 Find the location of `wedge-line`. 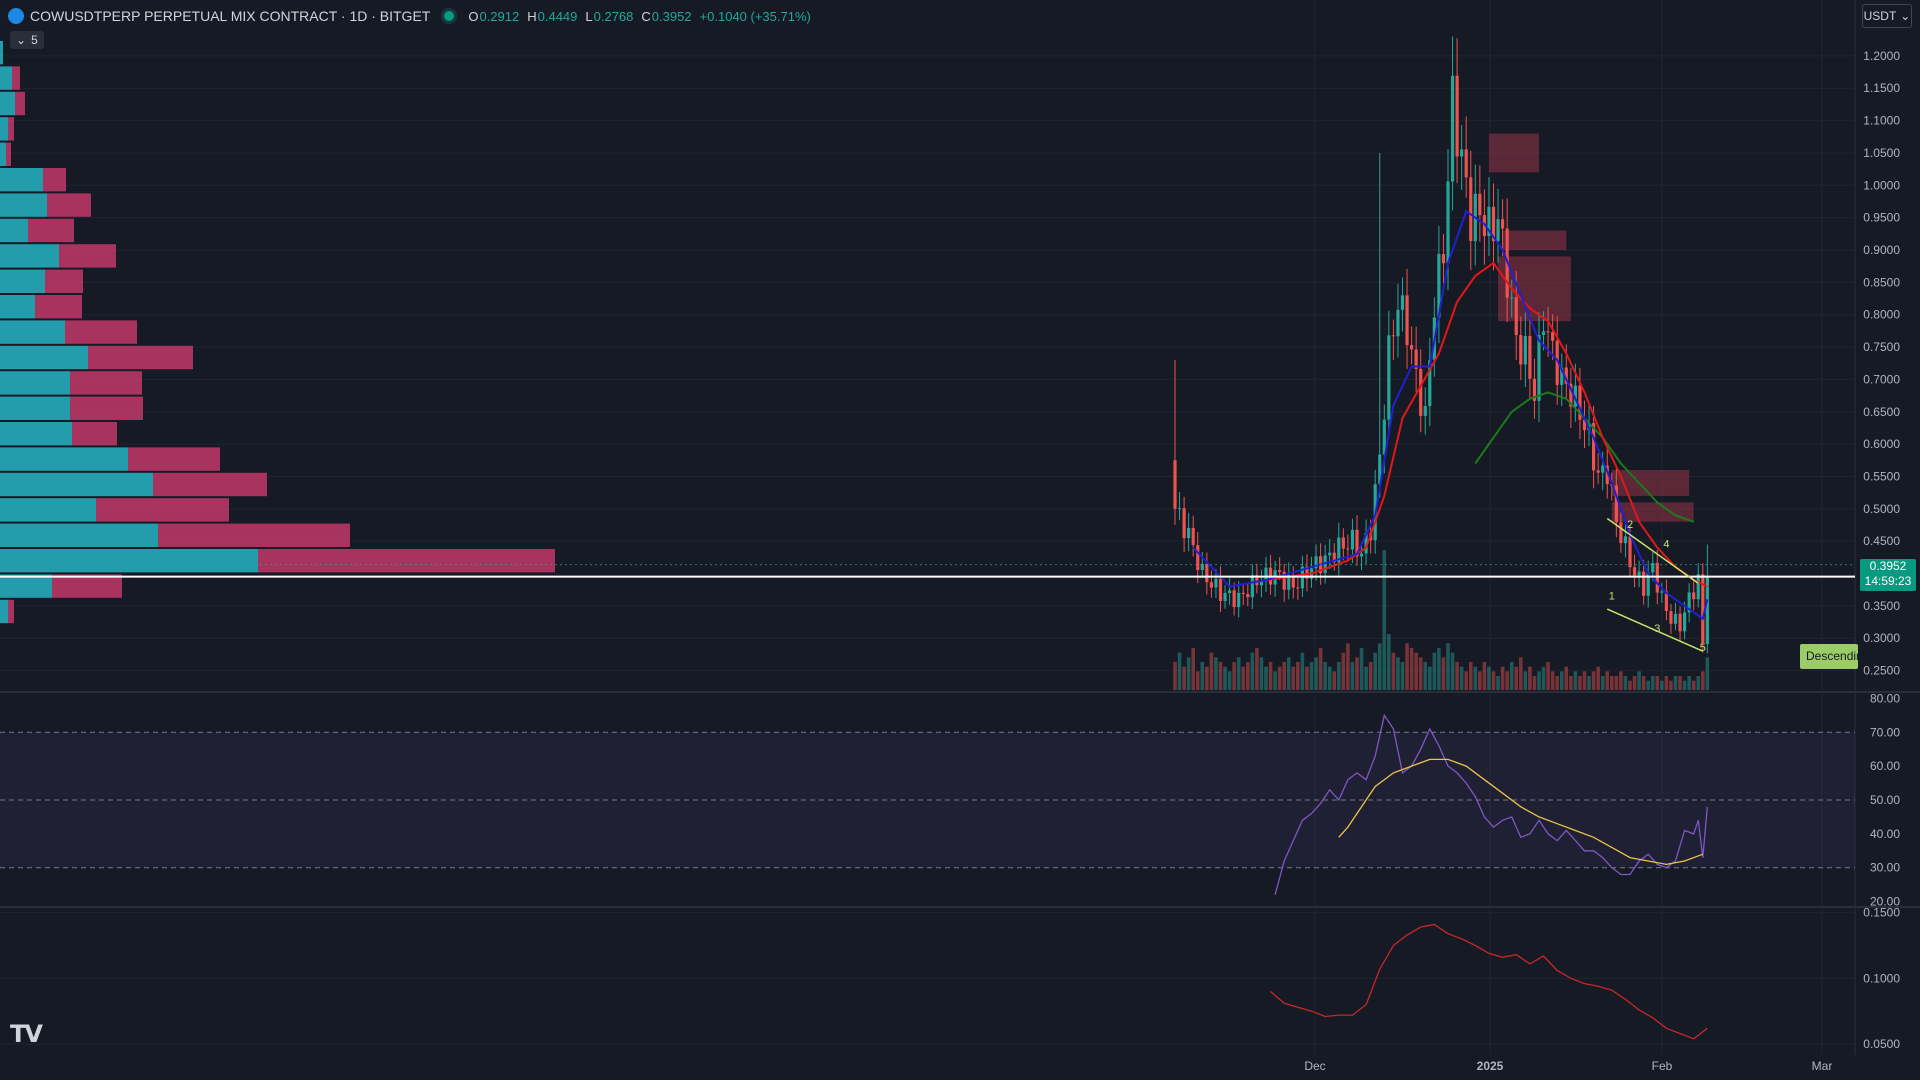

wedge-line is located at coordinates (1652, 550).